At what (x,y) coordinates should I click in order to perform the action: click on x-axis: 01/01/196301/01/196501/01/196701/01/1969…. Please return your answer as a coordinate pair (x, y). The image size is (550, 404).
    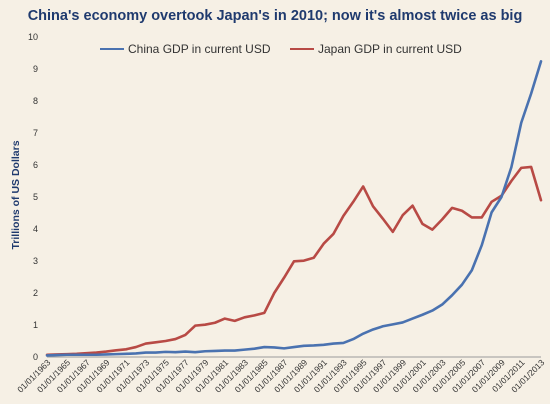
    Looking at the image, I should click on (280, 375).